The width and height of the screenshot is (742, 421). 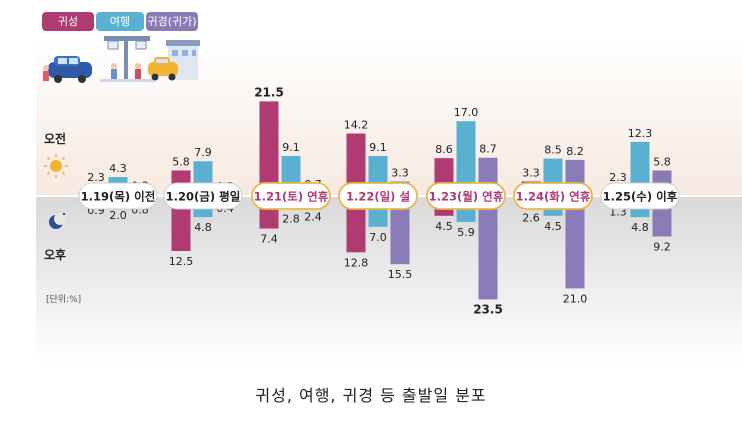 I want to click on category-label-6: 1.25(수) 이후, so click(x=640, y=197).